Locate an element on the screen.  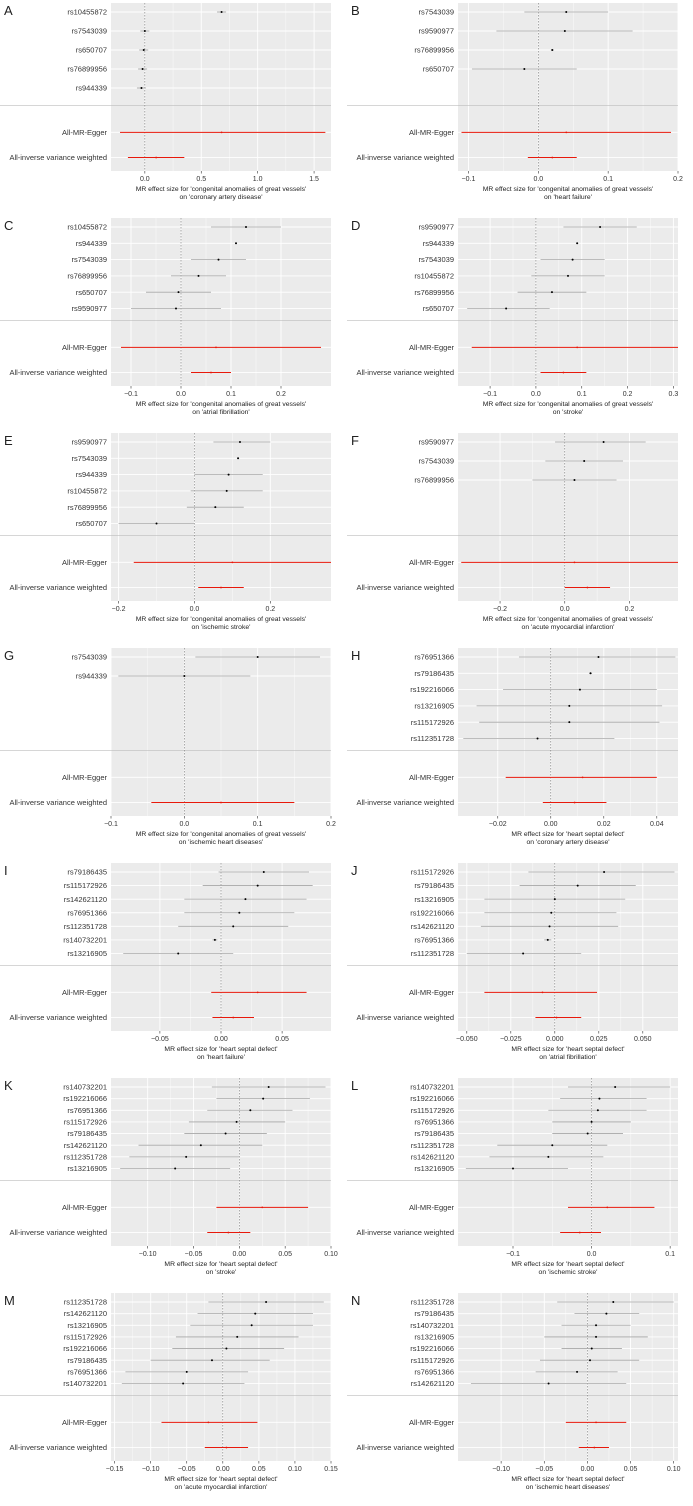
snp-label: rs142621120 is located at coordinates (432, 1156).